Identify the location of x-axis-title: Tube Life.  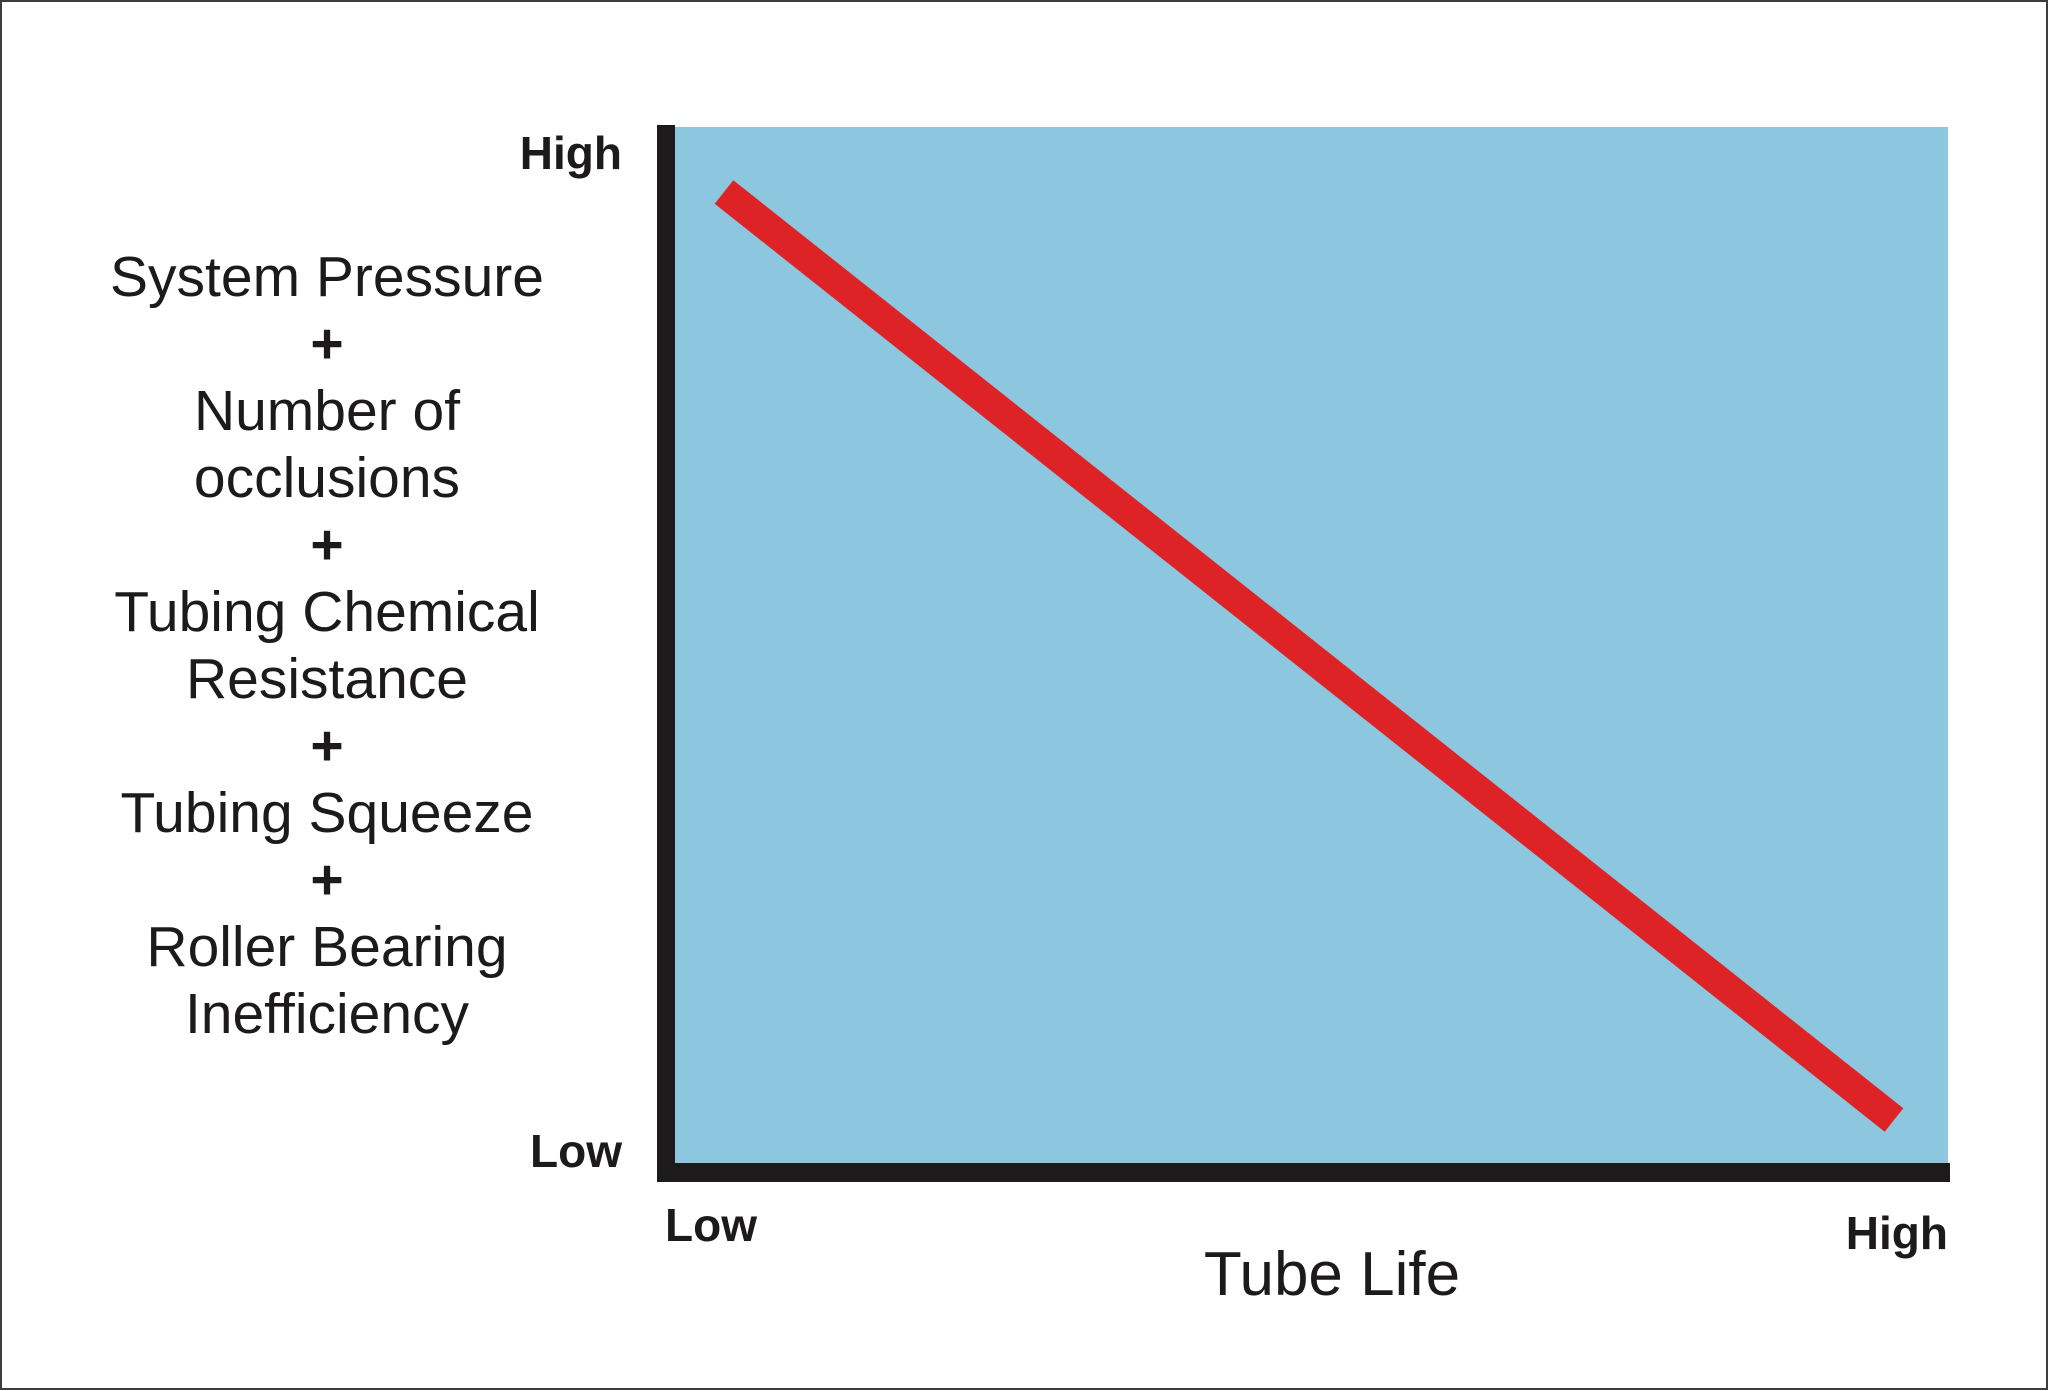
(1332, 1274).